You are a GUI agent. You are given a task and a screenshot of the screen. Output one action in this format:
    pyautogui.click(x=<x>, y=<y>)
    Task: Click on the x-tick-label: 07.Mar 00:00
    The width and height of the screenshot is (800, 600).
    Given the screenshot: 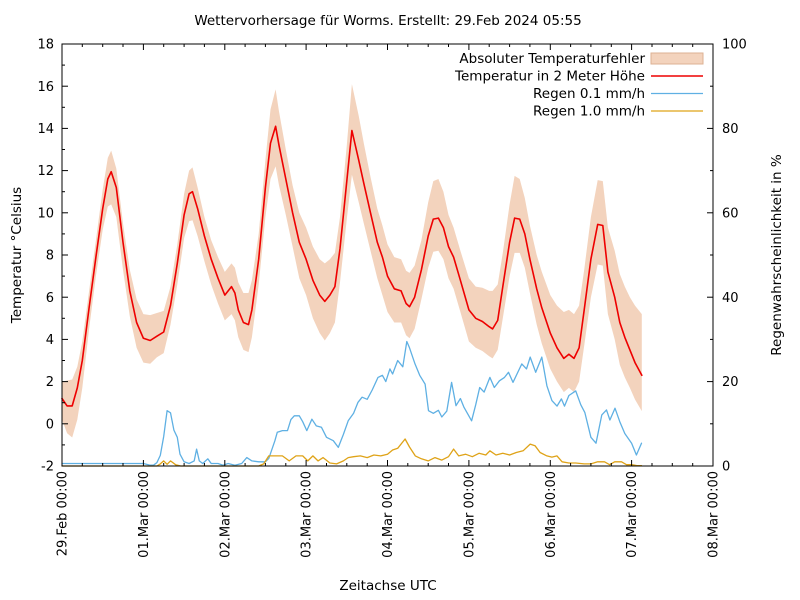 What is the action you would take?
    pyautogui.click(x=632, y=514)
    